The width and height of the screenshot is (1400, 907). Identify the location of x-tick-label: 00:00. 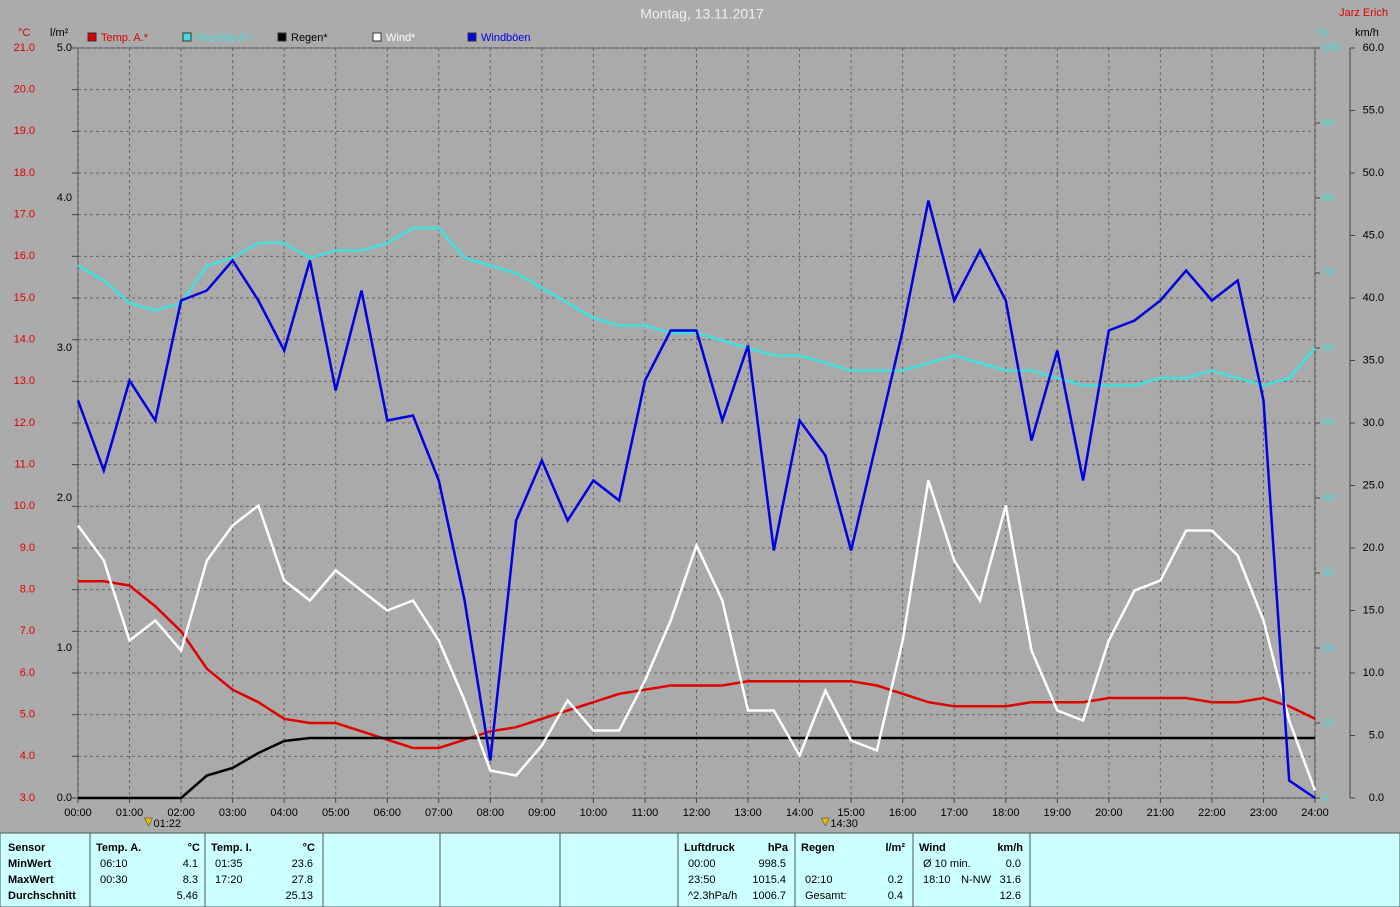
(78, 813).